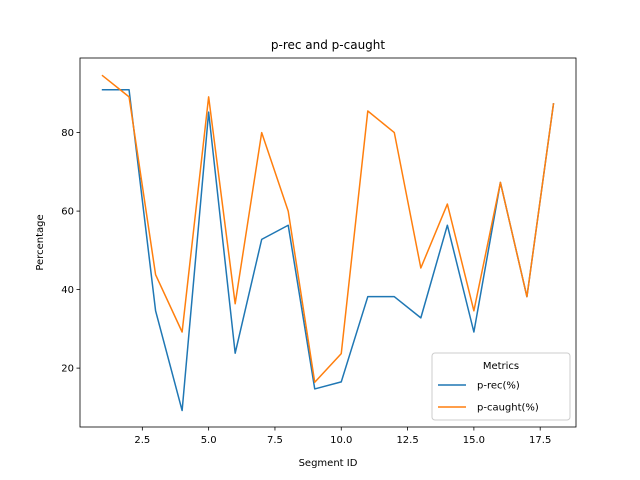 The height and width of the screenshot is (480, 640). I want to click on chart-title: p-rec and p-caught, so click(328, 45).